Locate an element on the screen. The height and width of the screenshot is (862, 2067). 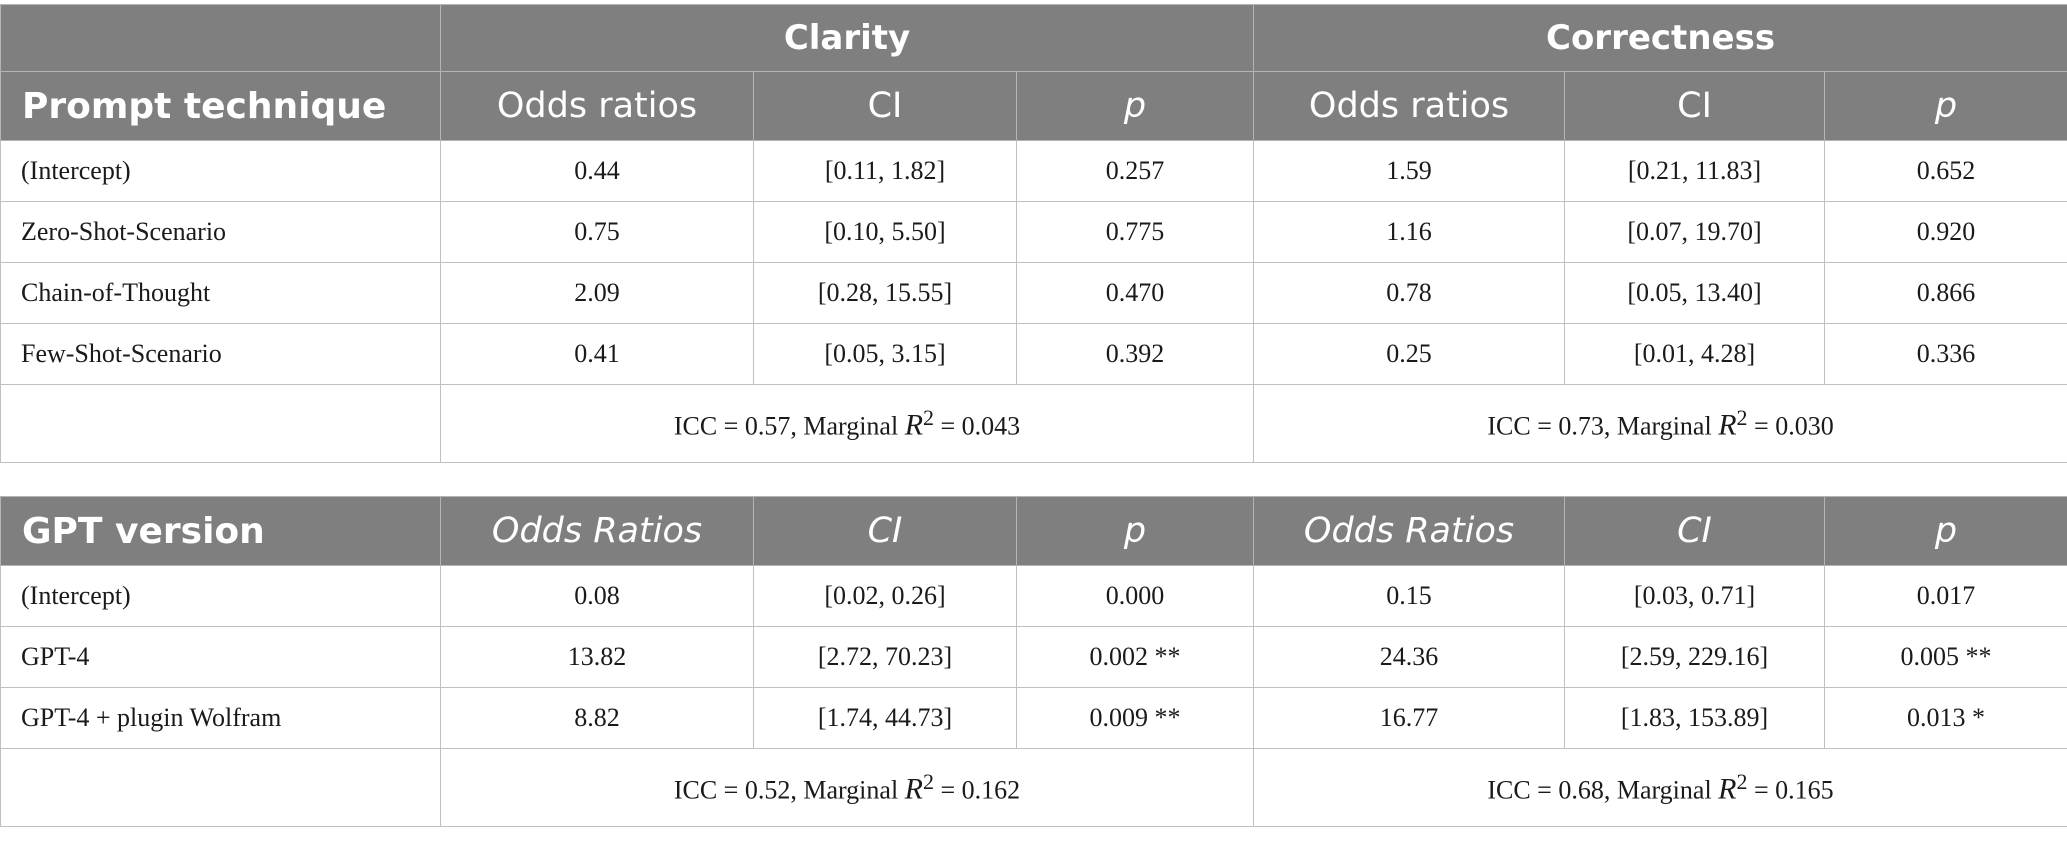
summary-correctness: ICC = 0.68, Marginal R2 = 0.165 is located at coordinates (1660, 787).